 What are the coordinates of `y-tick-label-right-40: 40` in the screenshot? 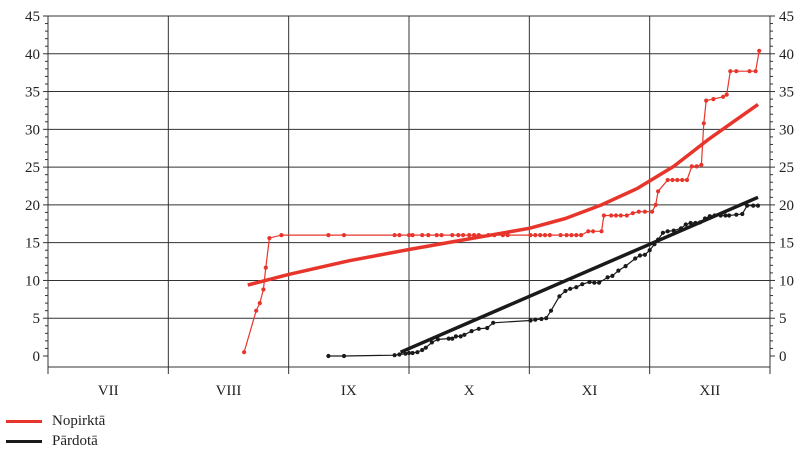 It's located at (786, 55).